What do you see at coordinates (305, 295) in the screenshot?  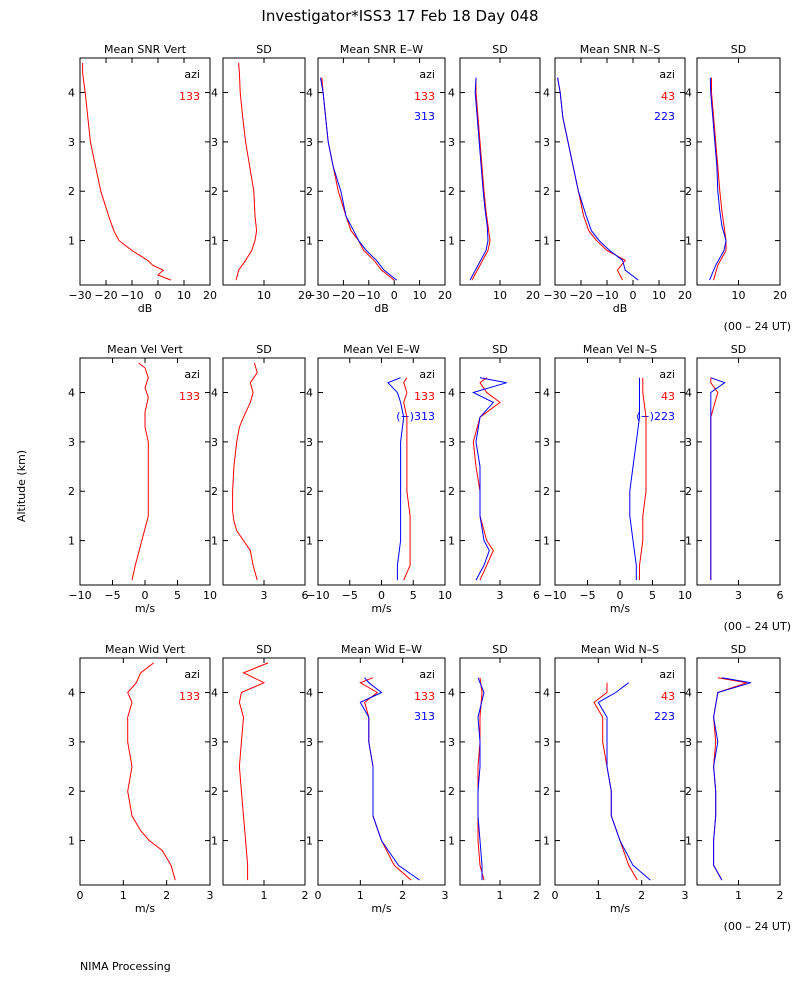 I see `x-tick-label: 20` at bounding box center [305, 295].